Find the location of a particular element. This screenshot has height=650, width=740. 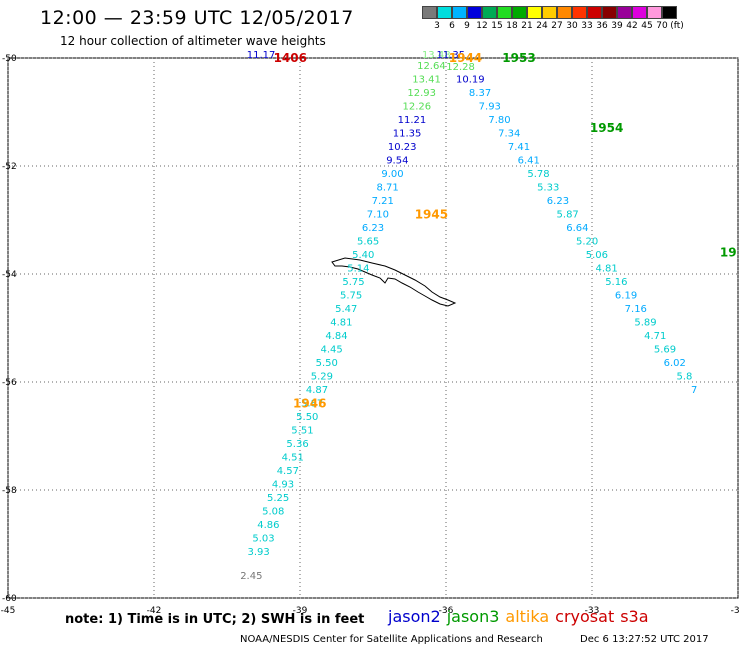

x-tick-label: -36 is located at coordinates (446, 611).